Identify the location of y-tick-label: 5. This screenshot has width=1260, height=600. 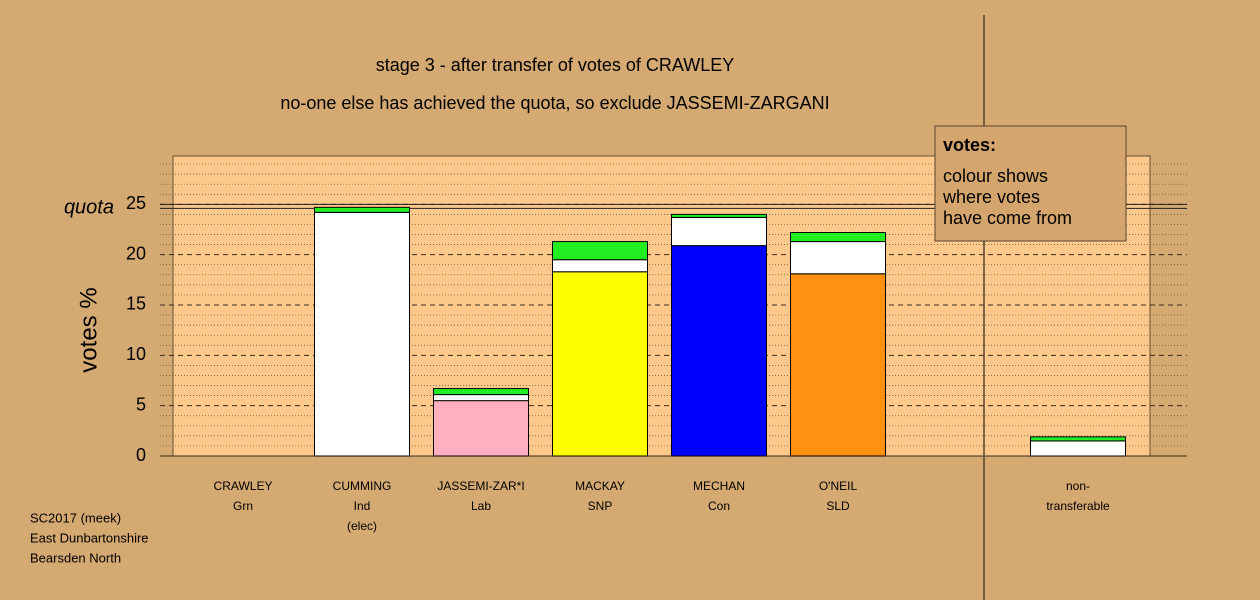
(141, 404).